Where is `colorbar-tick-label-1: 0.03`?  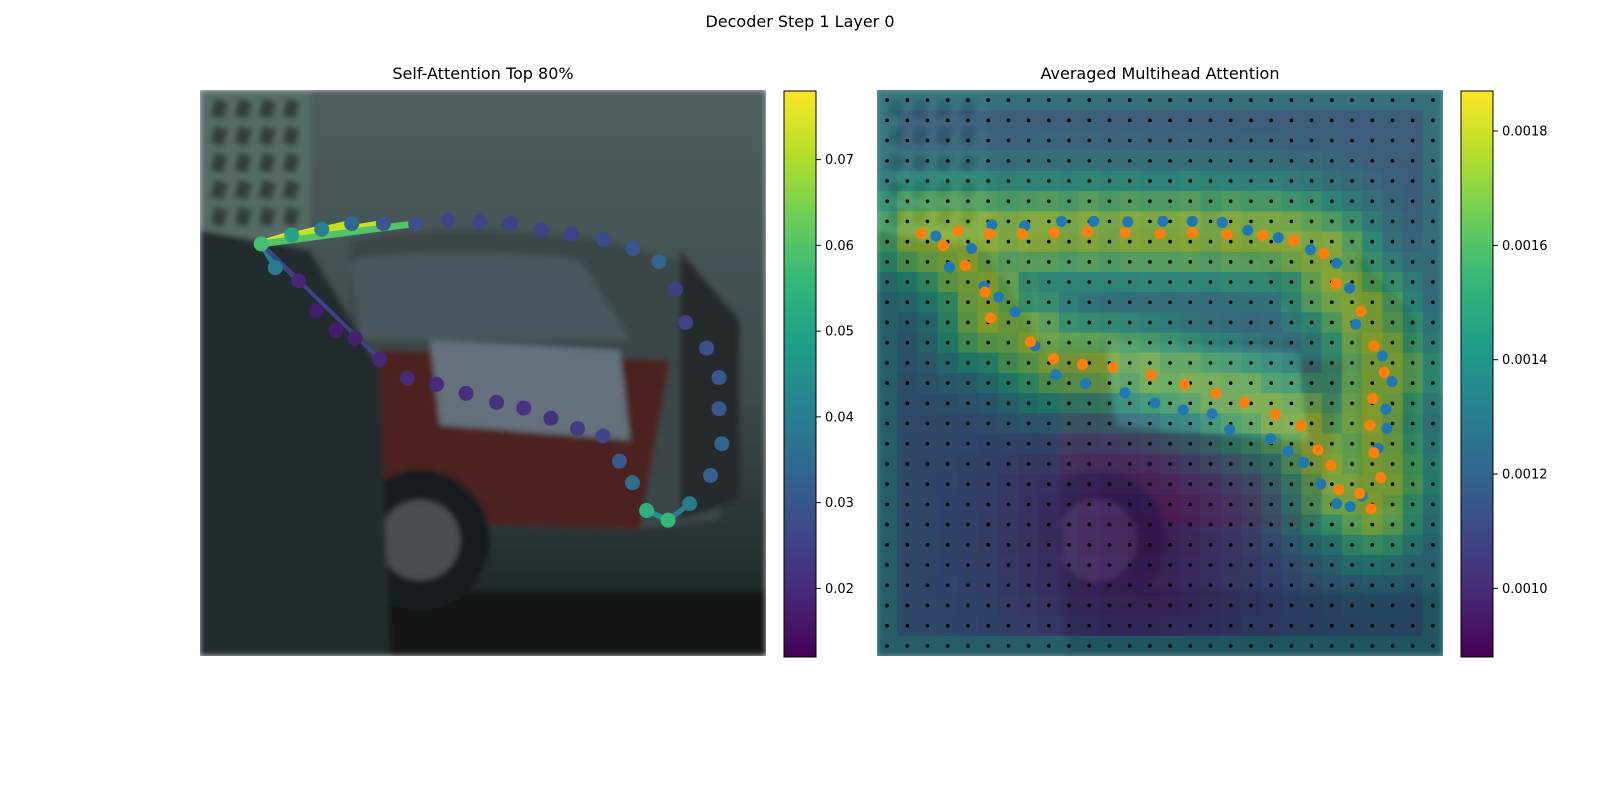 colorbar-tick-label-1: 0.03 is located at coordinates (839, 503).